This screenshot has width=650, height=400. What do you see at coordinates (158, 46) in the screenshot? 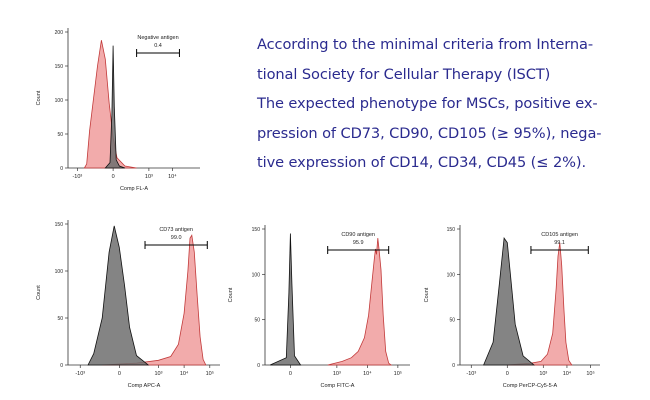
I see `gate-value: 0.4` at bounding box center [158, 46].